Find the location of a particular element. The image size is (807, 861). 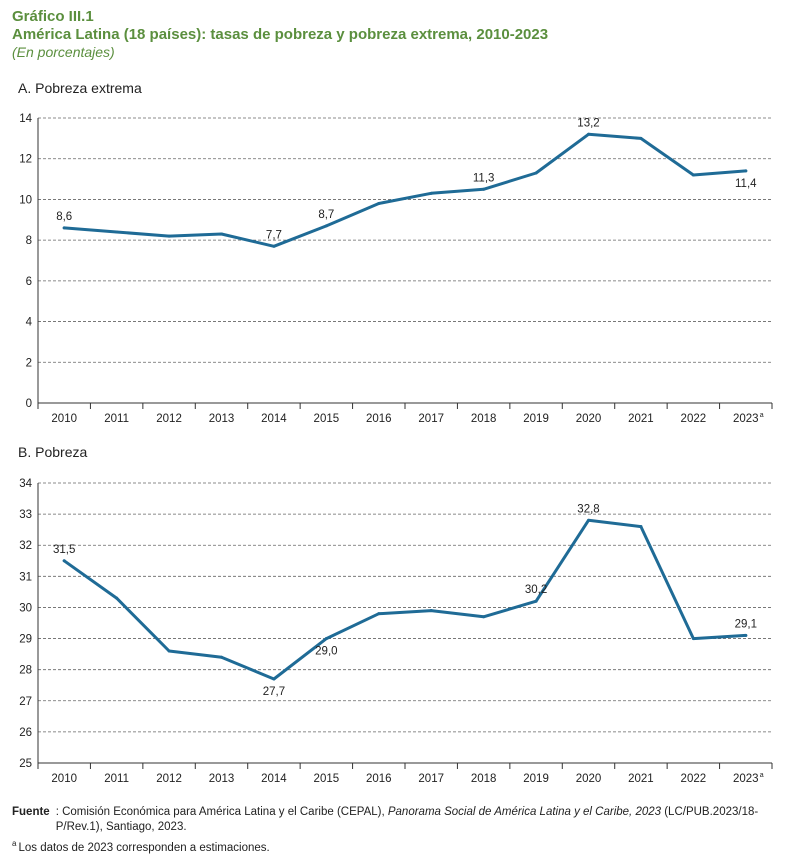

y-tick-label: 14 is located at coordinates (25, 119).